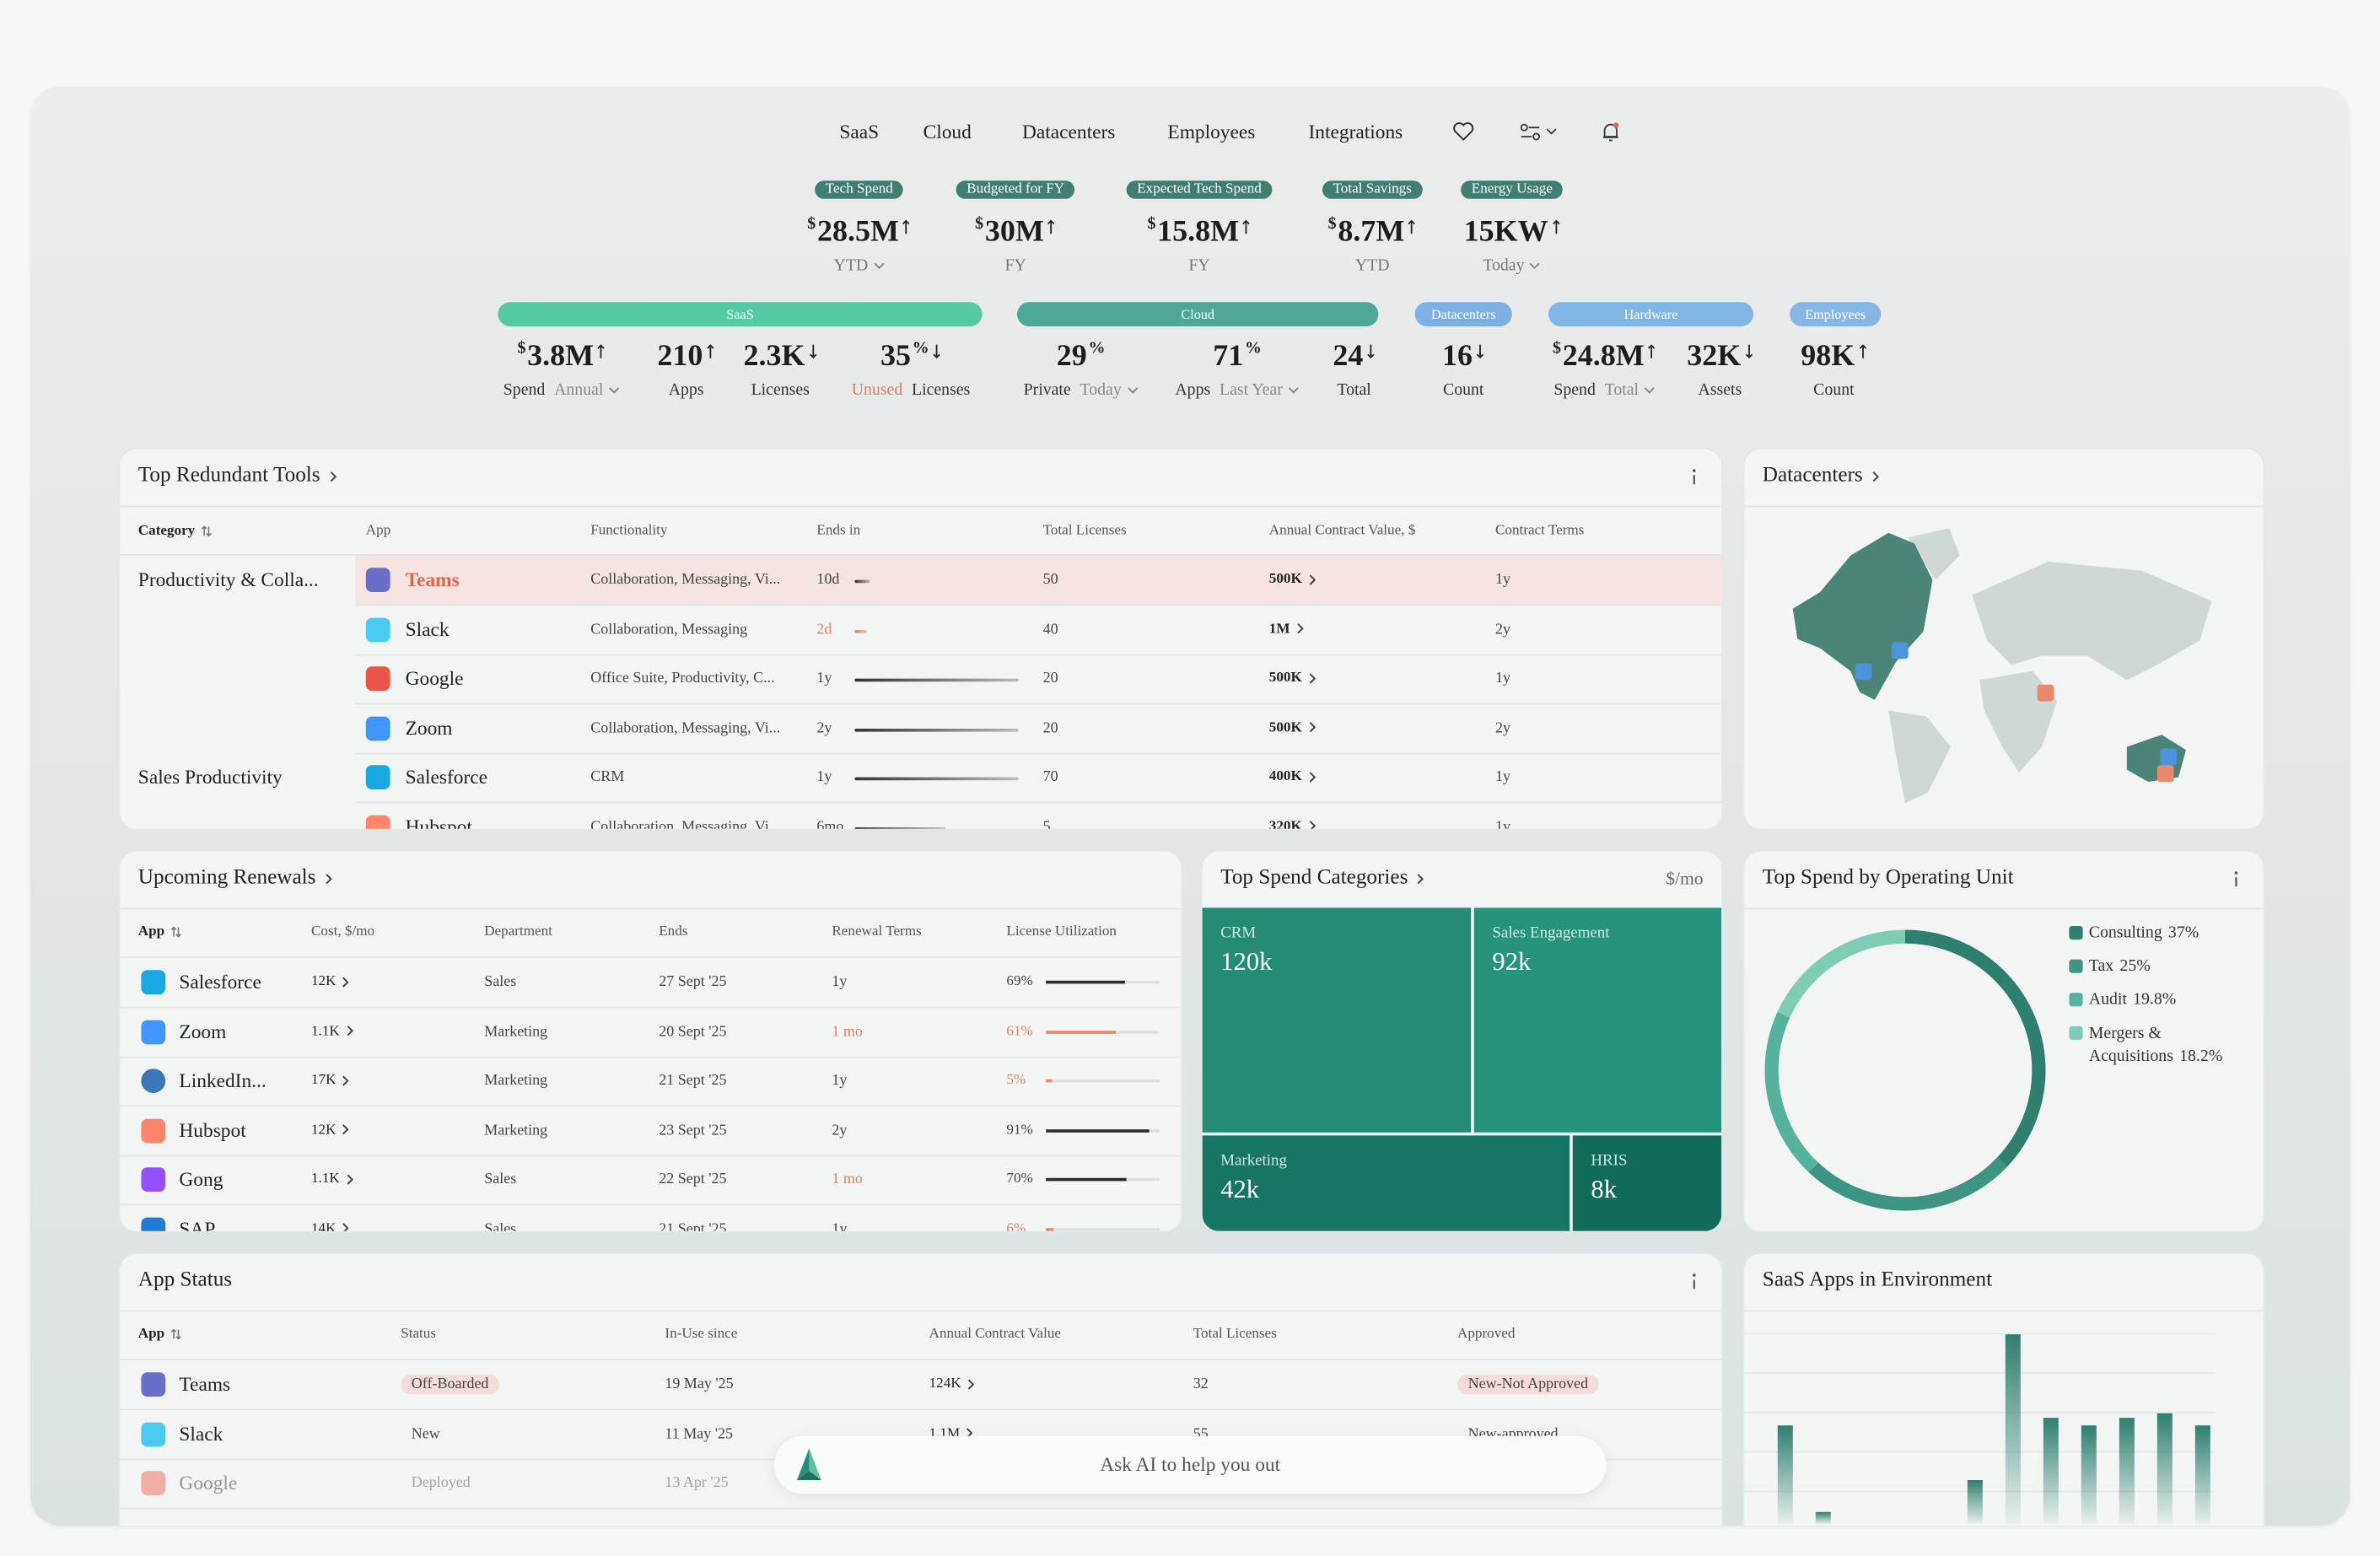 The width and height of the screenshot is (2380, 1556). I want to click on nav-tab: SaaS, so click(860, 131).